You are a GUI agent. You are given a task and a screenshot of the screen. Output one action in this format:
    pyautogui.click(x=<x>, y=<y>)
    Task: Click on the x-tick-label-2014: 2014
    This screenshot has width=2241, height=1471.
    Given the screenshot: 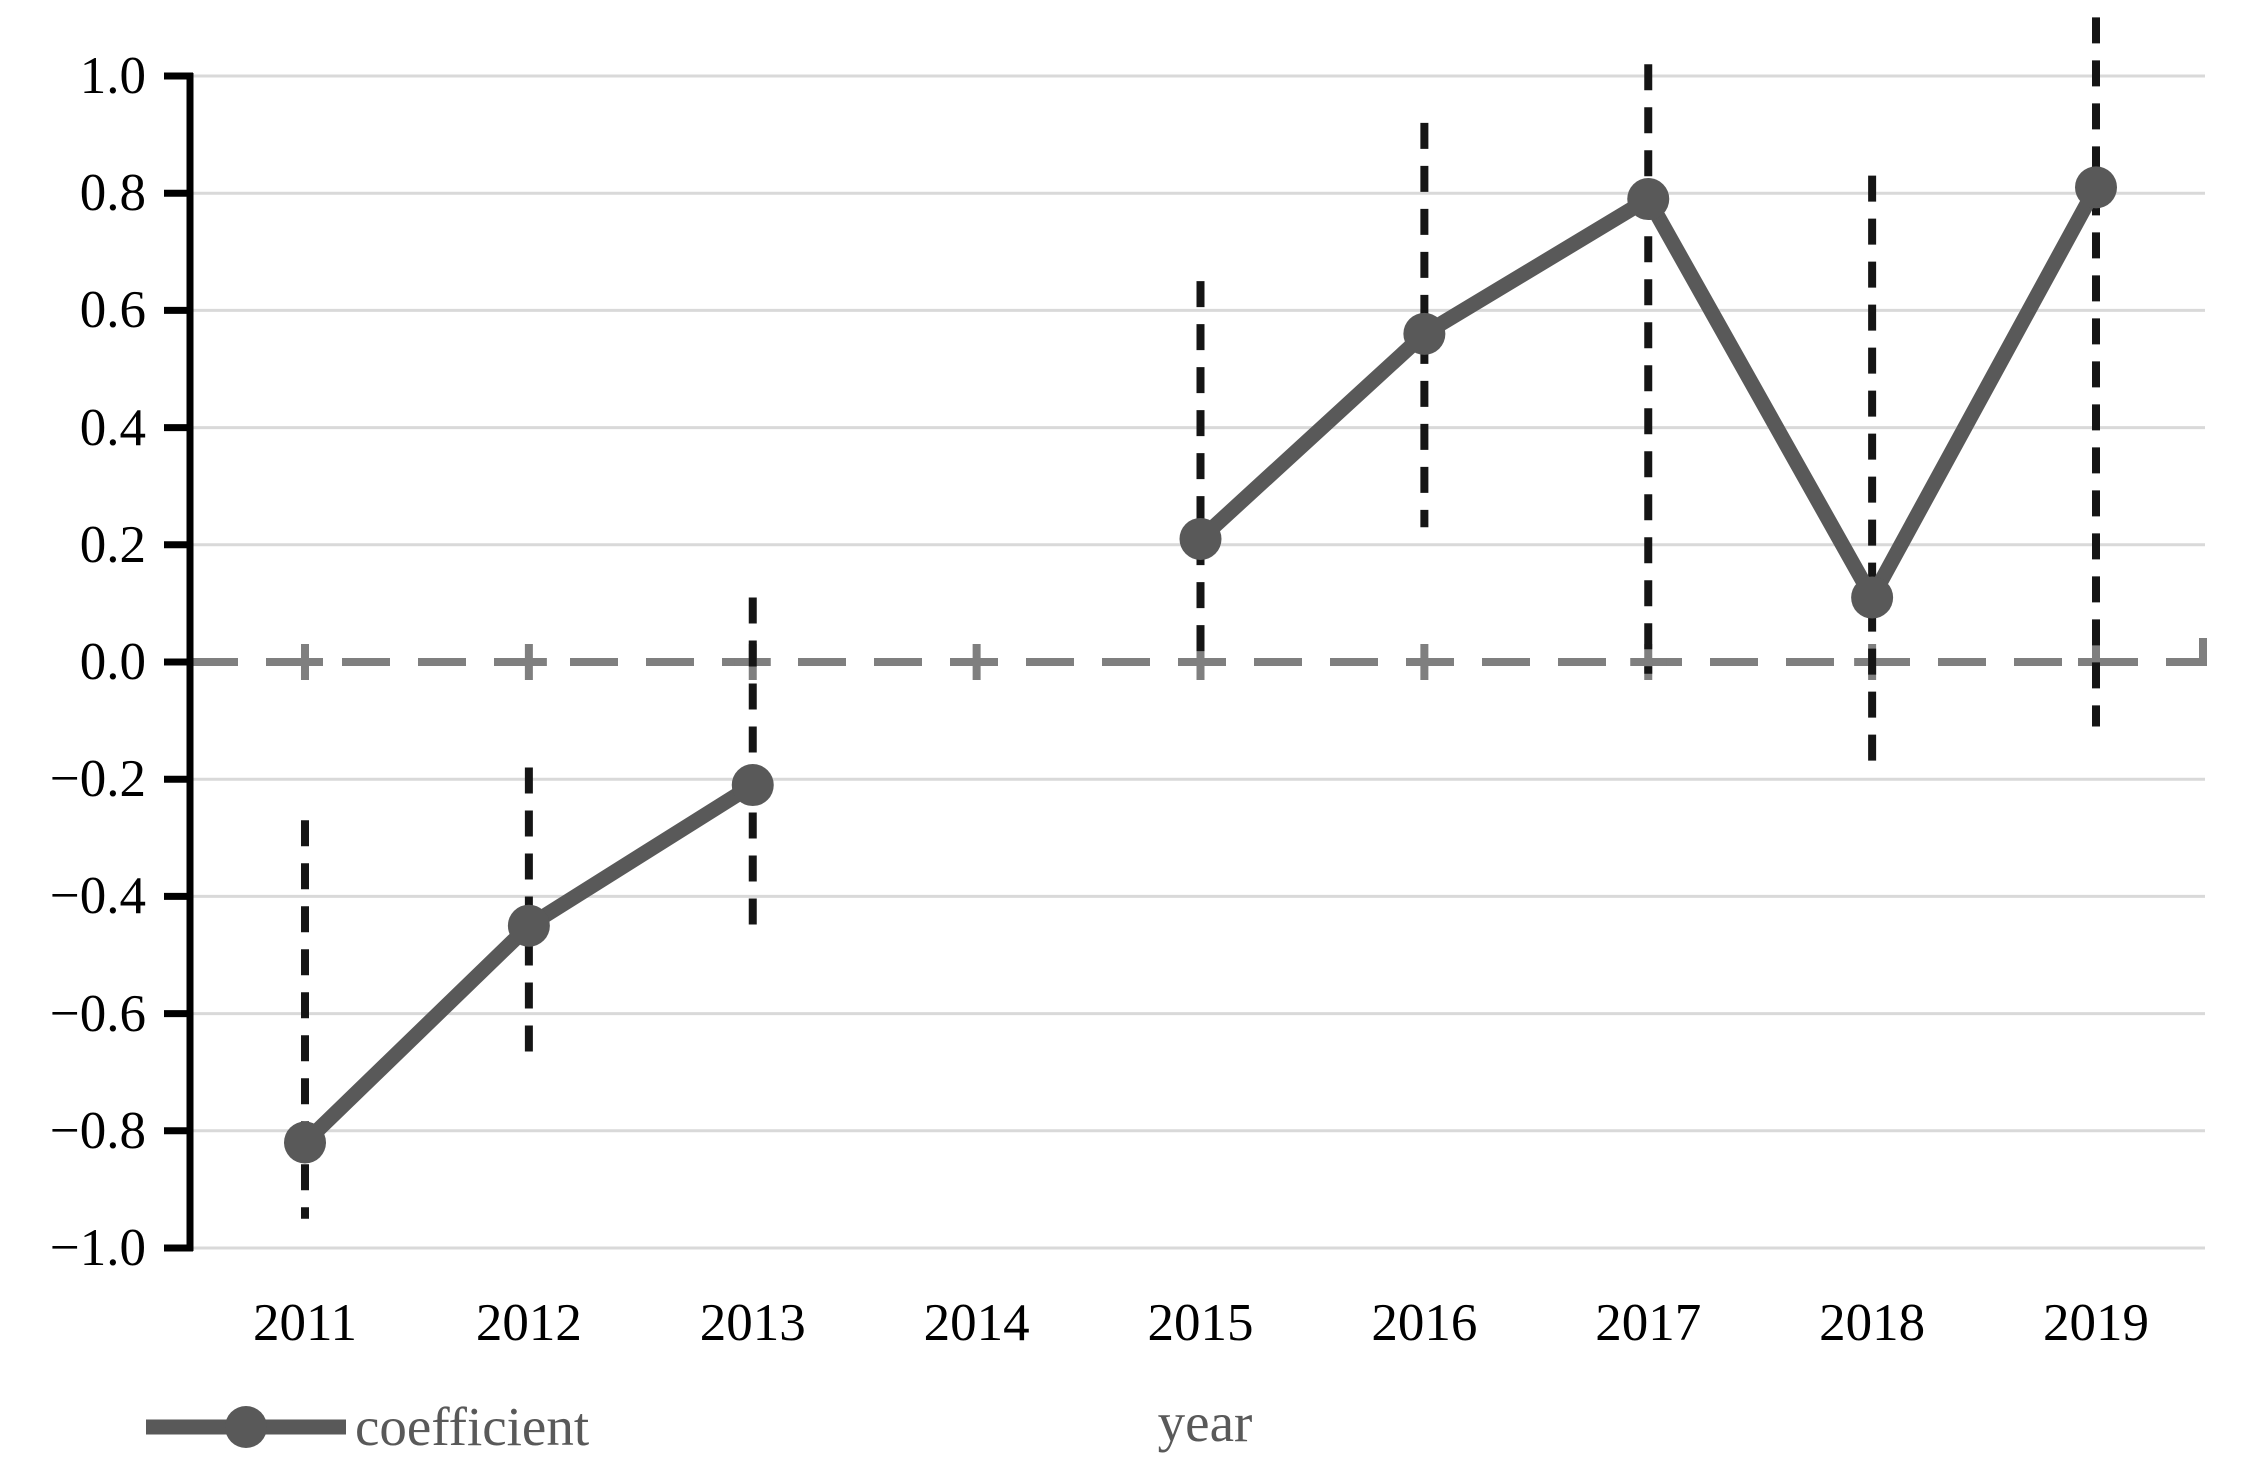 What is the action you would take?
    pyautogui.click(x=976, y=1323)
    